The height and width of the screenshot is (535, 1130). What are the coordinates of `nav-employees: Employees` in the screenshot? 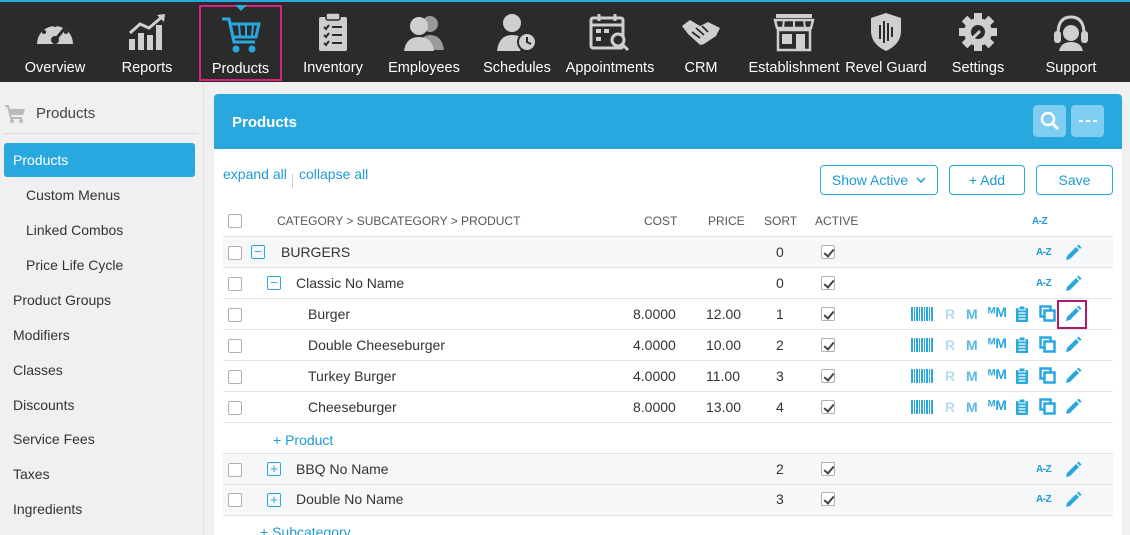 It's located at (424, 42).